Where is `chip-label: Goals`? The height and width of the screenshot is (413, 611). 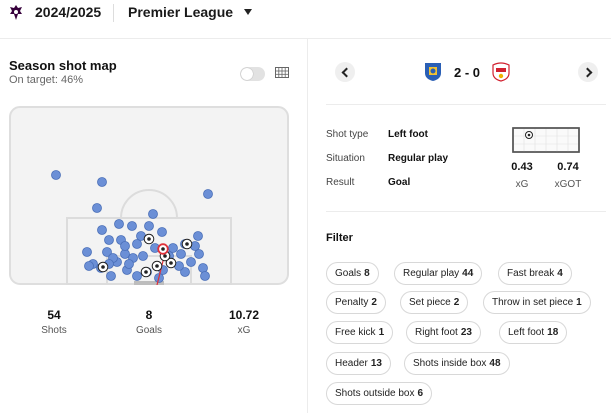 chip-label: Goals is located at coordinates (348, 273).